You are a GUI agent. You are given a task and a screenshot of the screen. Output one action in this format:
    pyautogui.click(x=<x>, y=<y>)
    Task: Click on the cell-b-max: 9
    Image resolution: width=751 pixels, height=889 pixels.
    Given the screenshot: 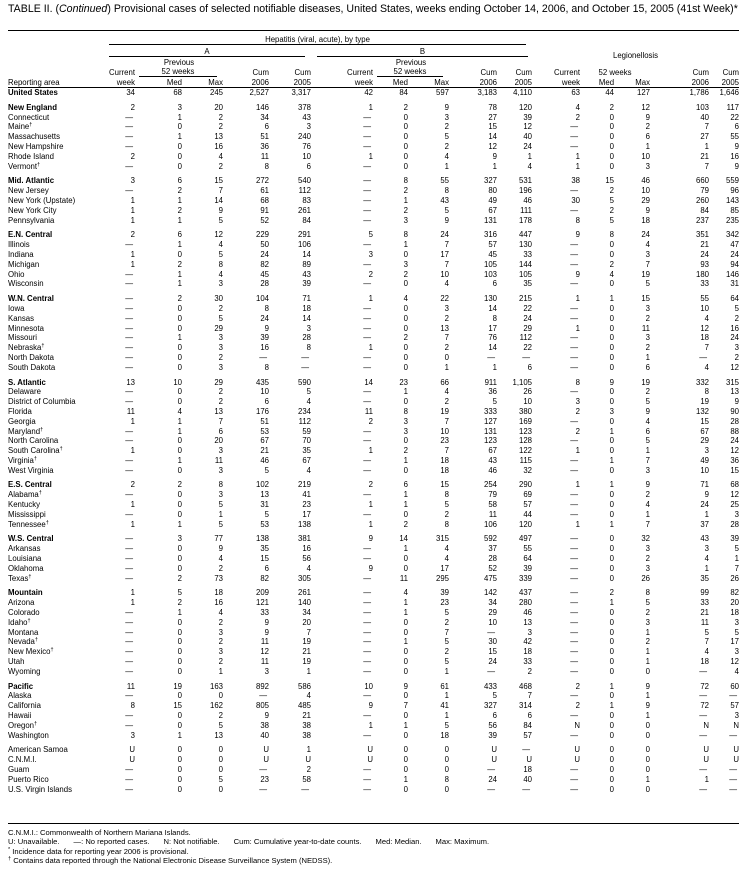 What is the action you would take?
    pyautogui.click(x=446, y=107)
    